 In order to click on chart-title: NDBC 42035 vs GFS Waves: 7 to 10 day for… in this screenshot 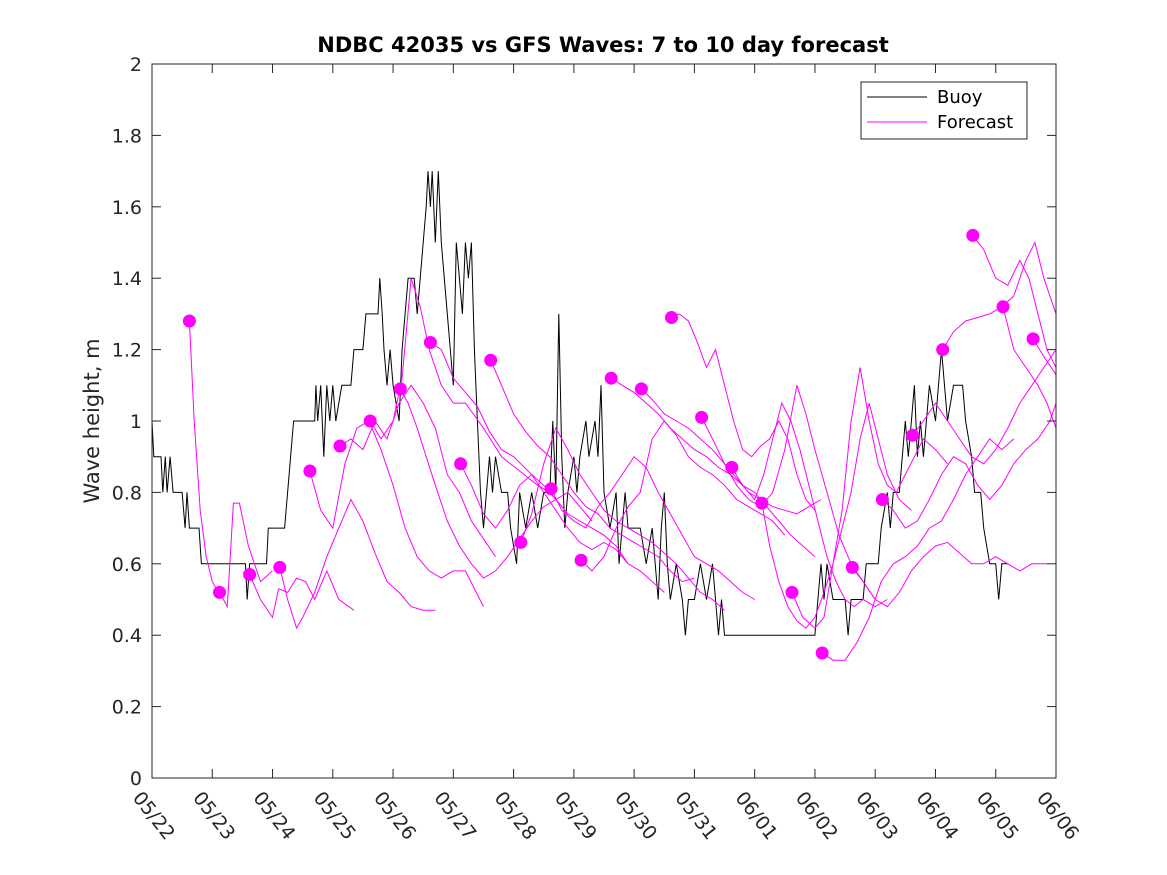, I will do `click(602, 45)`.